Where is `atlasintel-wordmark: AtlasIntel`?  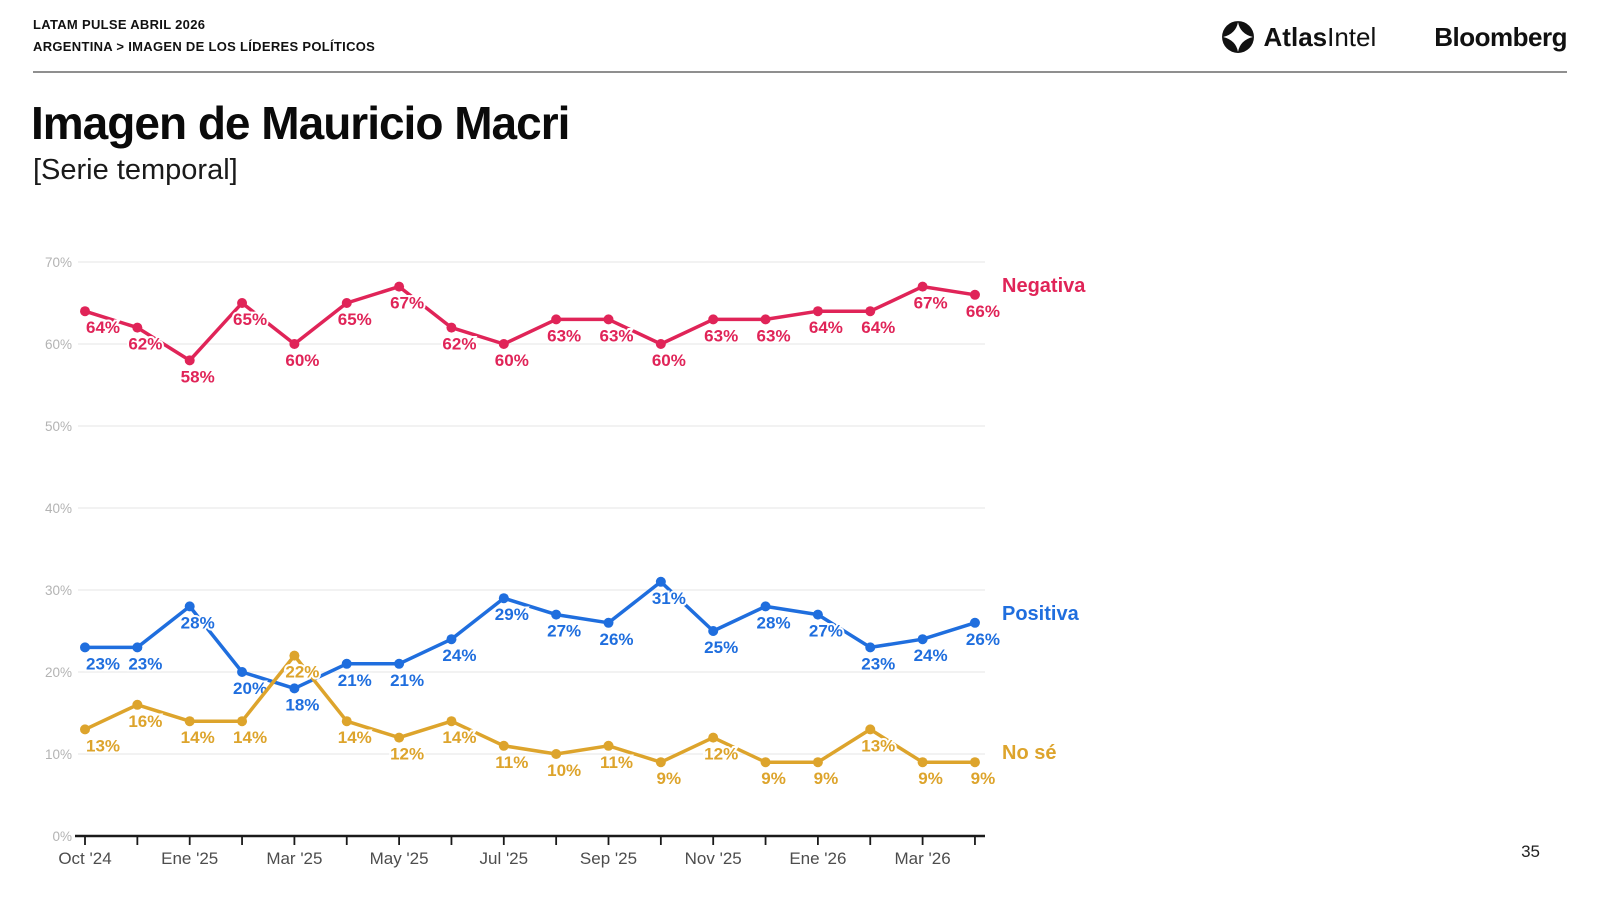
atlasintel-wordmark: AtlasIntel is located at coordinates (1320, 36).